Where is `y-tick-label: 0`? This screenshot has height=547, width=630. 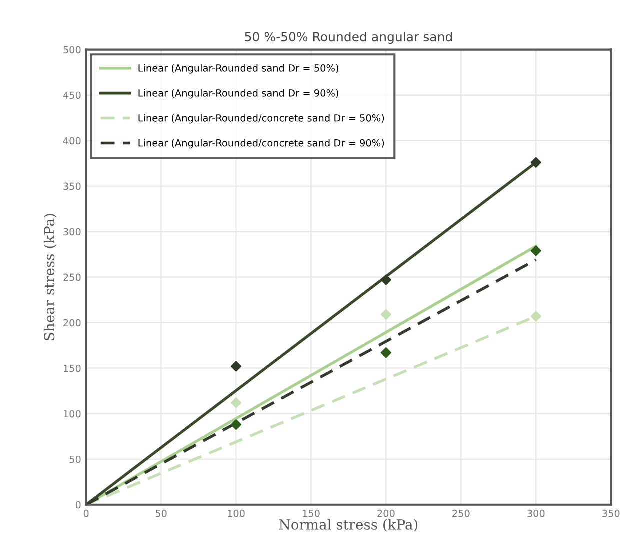 y-tick-label: 0 is located at coordinates (78, 505).